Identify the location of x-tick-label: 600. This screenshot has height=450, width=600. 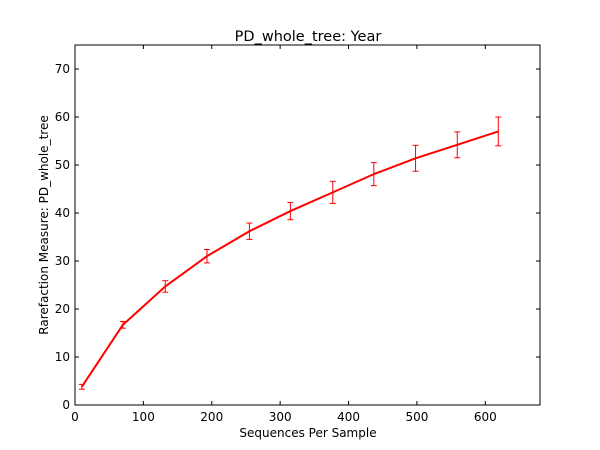
(485, 417).